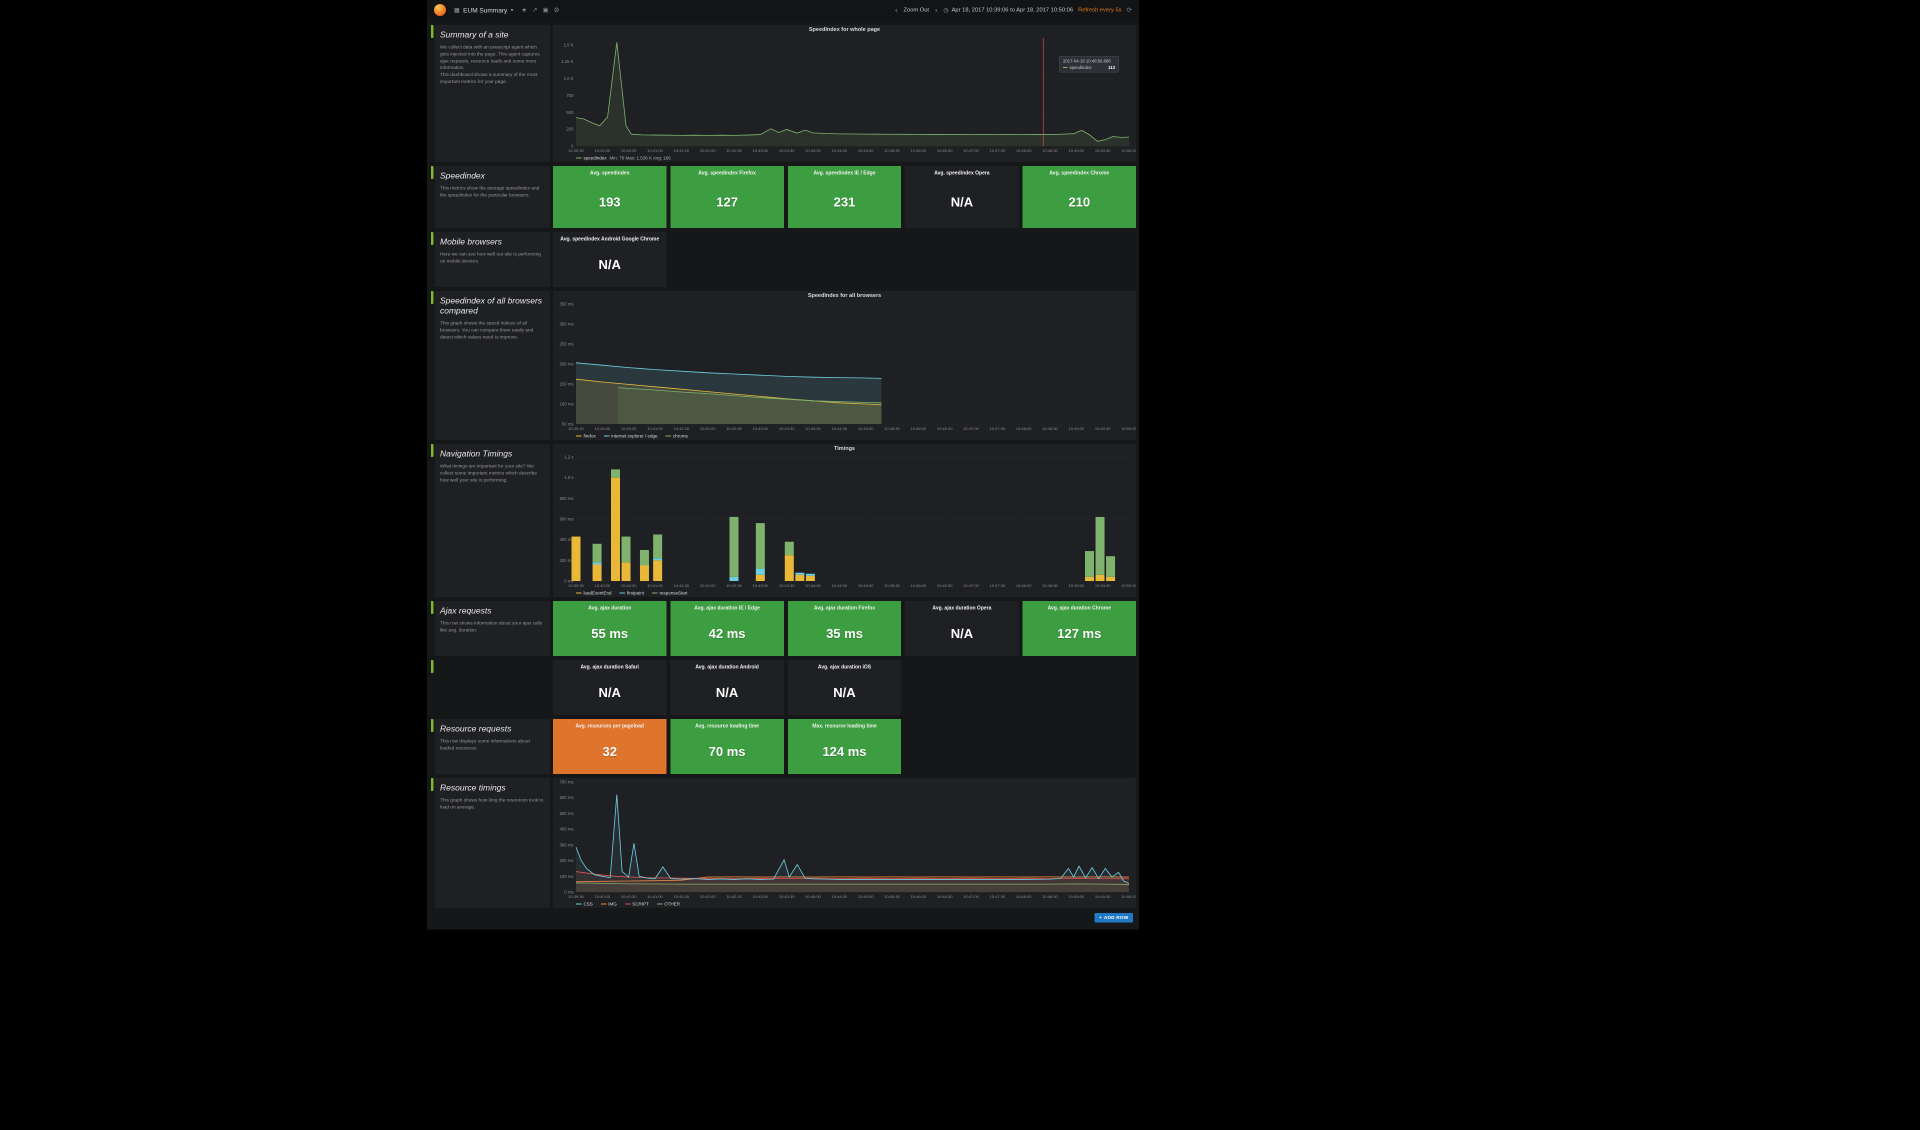  What do you see at coordinates (584, 904) in the screenshot?
I see `legend-item: CSS` at bounding box center [584, 904].